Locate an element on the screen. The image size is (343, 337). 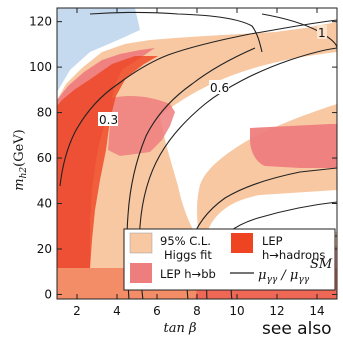
y-tick-label: 20 is located at coordinates (44, 249).